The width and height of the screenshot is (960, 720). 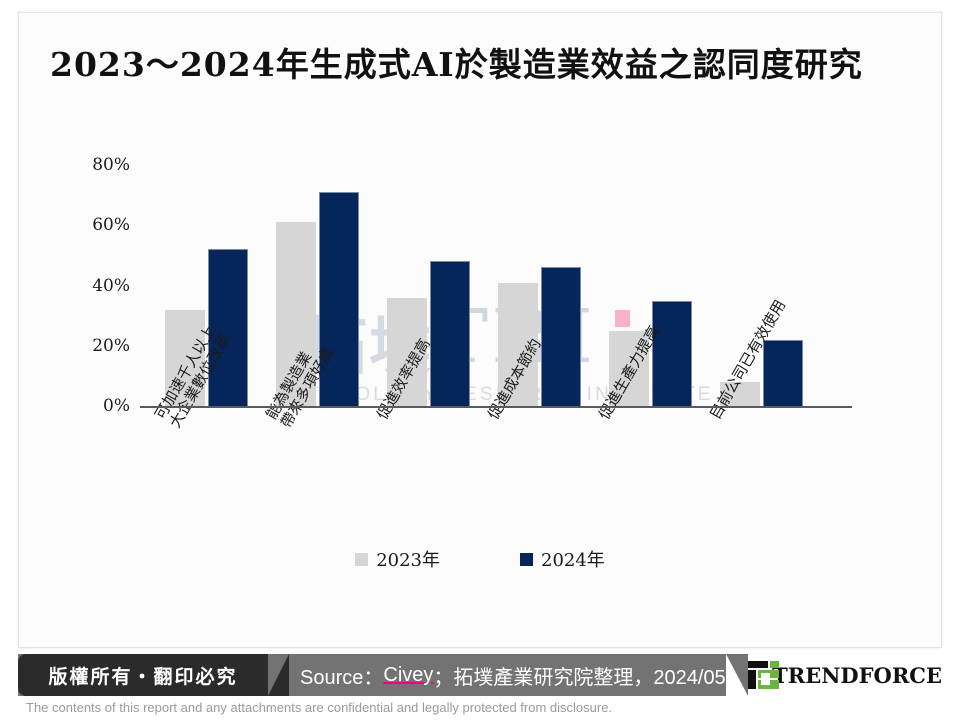 I want to click on y-axis-tick: 0%, so click(x=116, y=406).